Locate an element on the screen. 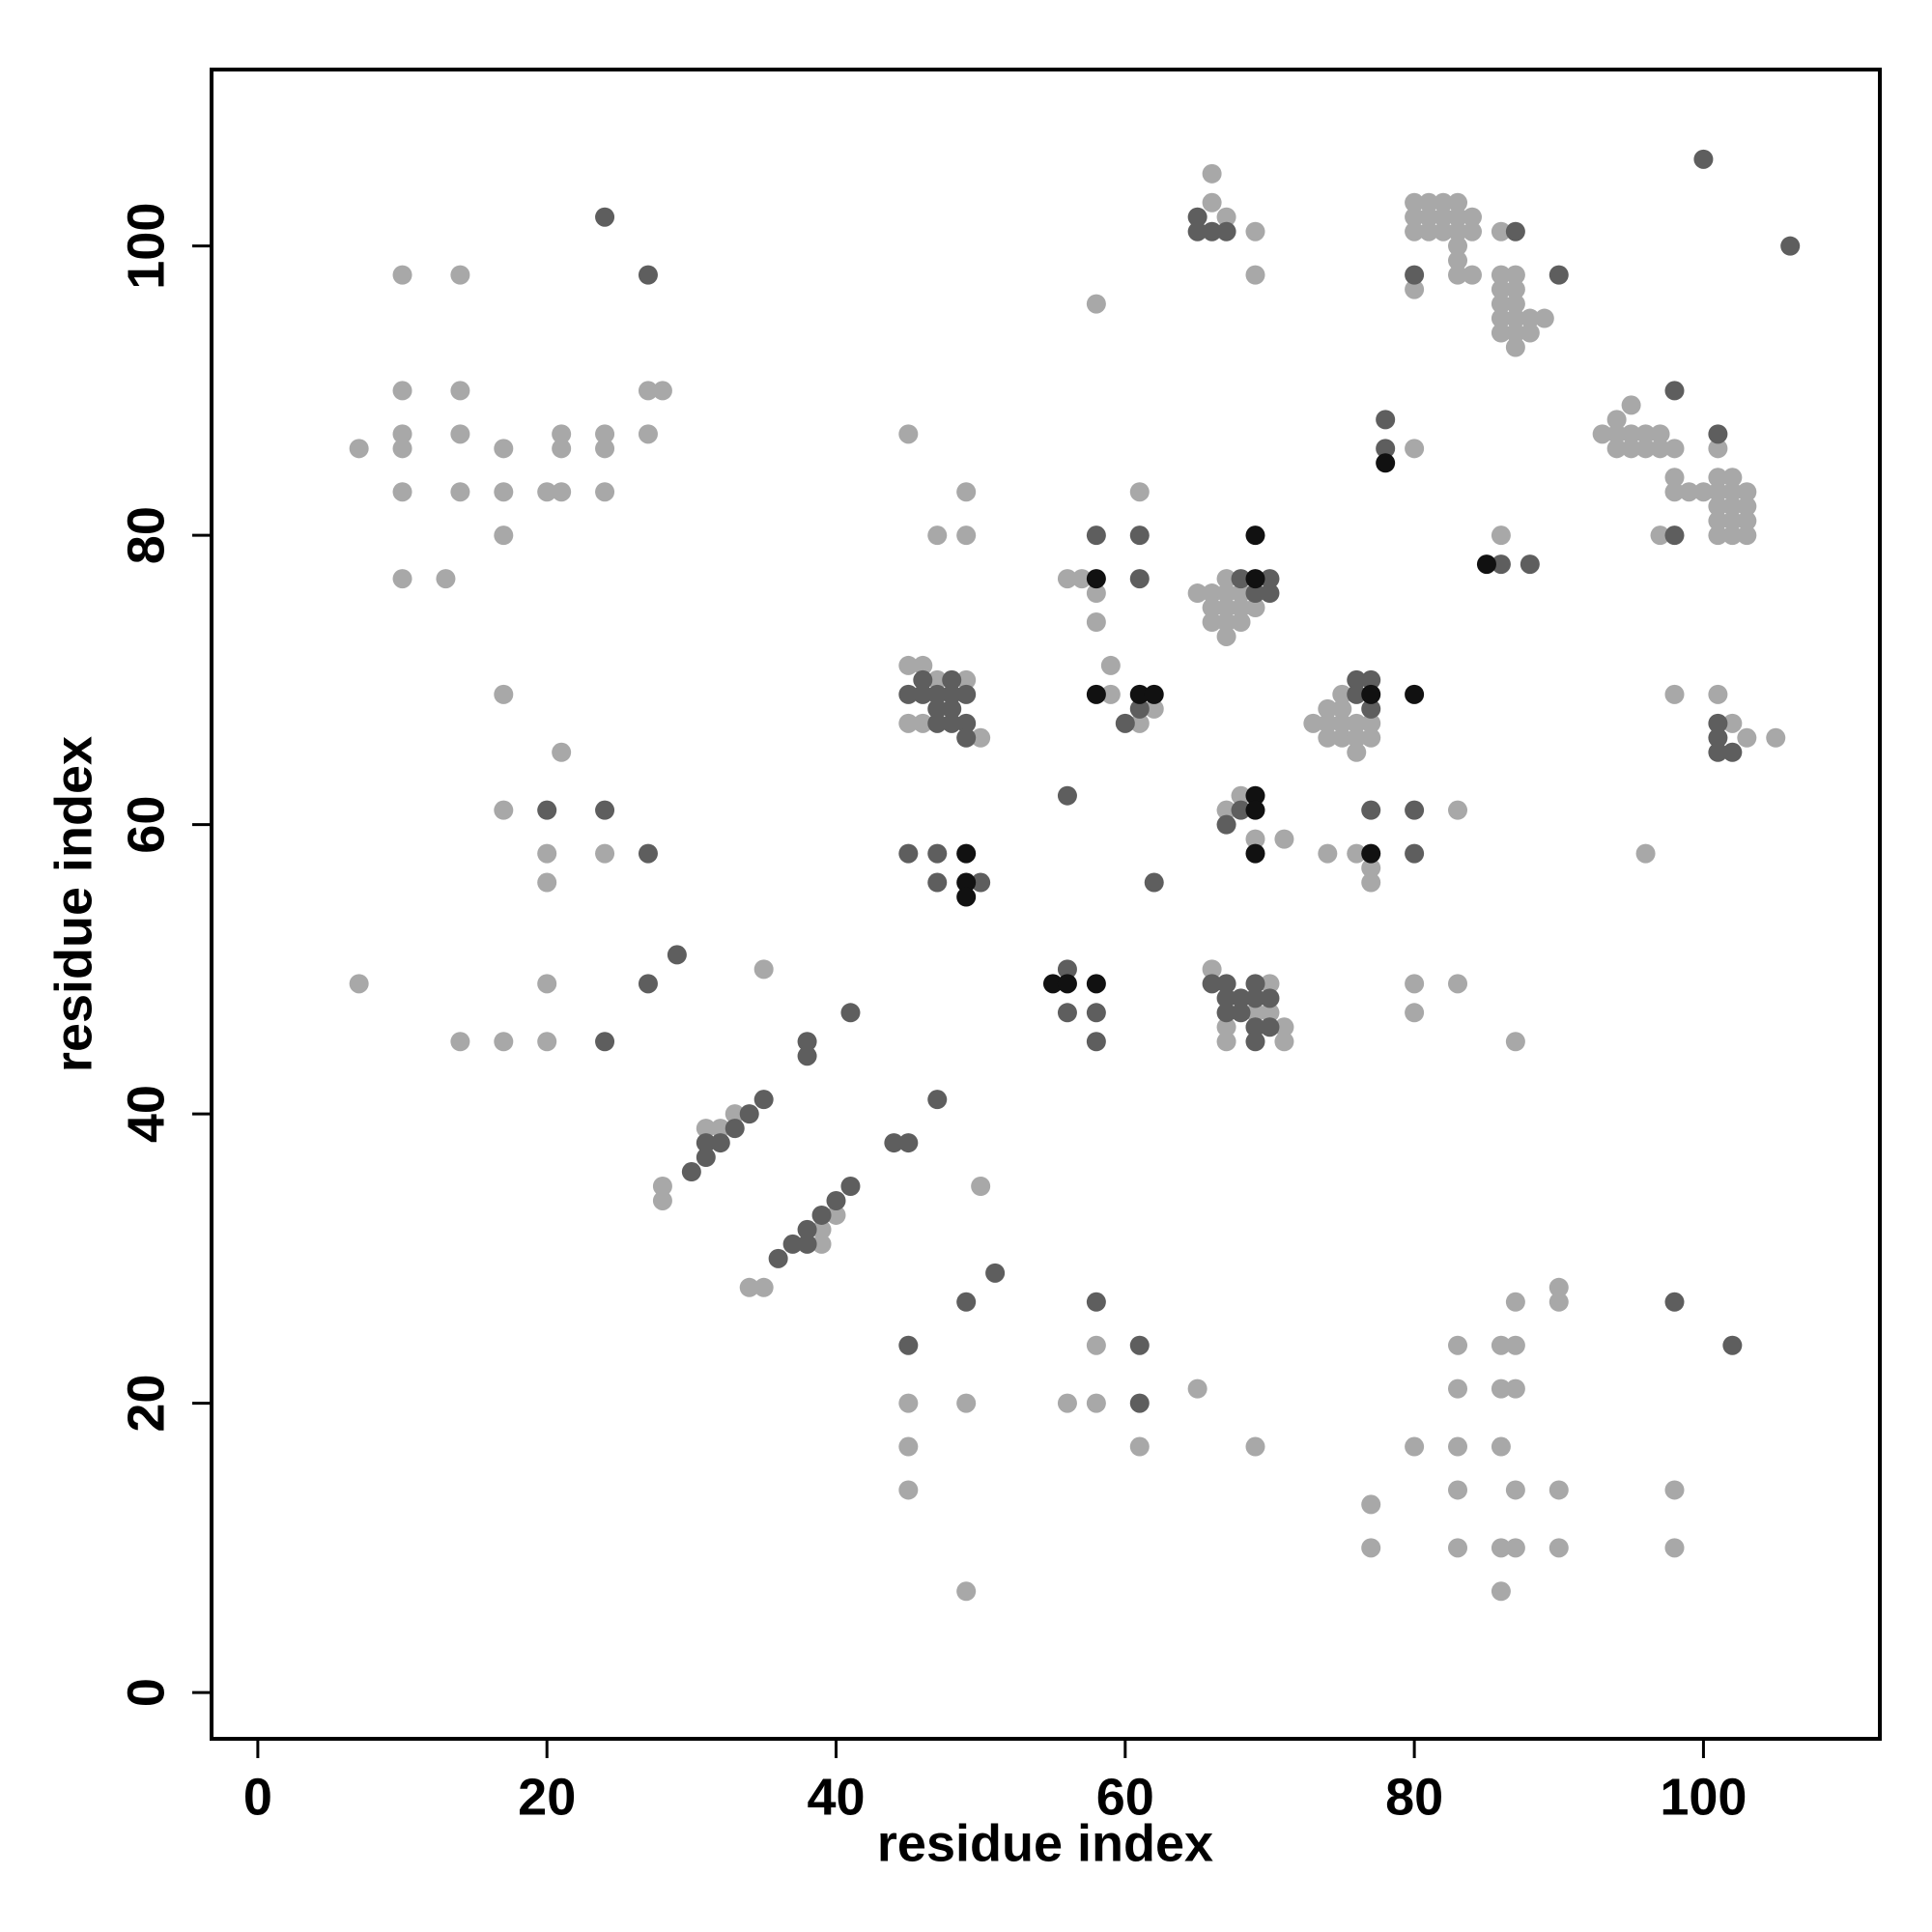 This screenshot has width=1932, height=1932. x-tick-label: 20 is located at coordinates (547, 1797).